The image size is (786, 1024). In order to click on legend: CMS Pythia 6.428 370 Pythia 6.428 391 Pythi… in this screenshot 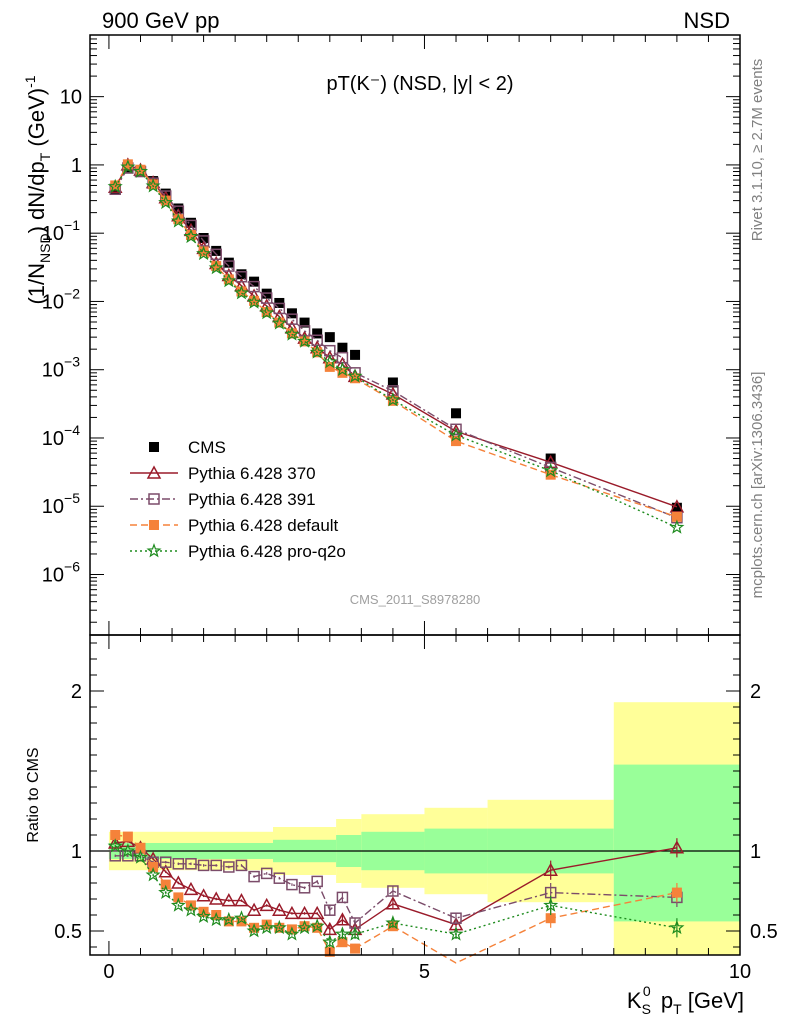, I will do `click(238, 499)`.